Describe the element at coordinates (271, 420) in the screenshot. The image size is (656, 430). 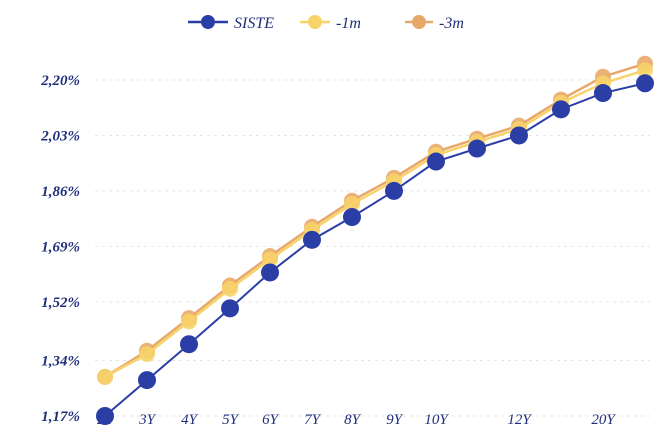
I see `x-tick-label: 6Y` at that location.